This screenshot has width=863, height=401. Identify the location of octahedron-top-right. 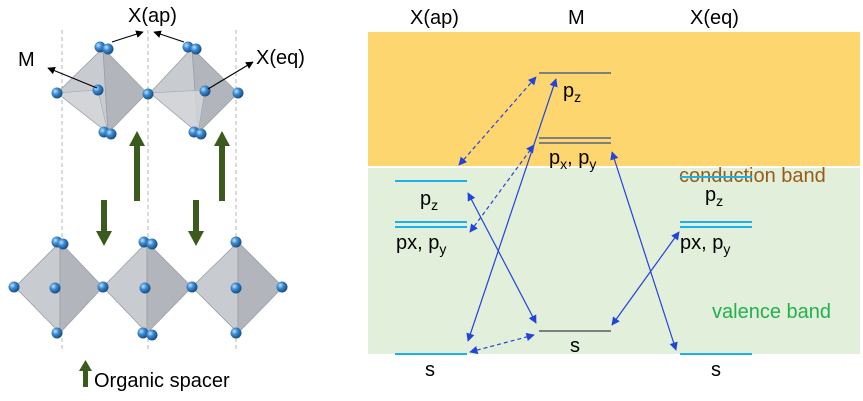
(194, 90).